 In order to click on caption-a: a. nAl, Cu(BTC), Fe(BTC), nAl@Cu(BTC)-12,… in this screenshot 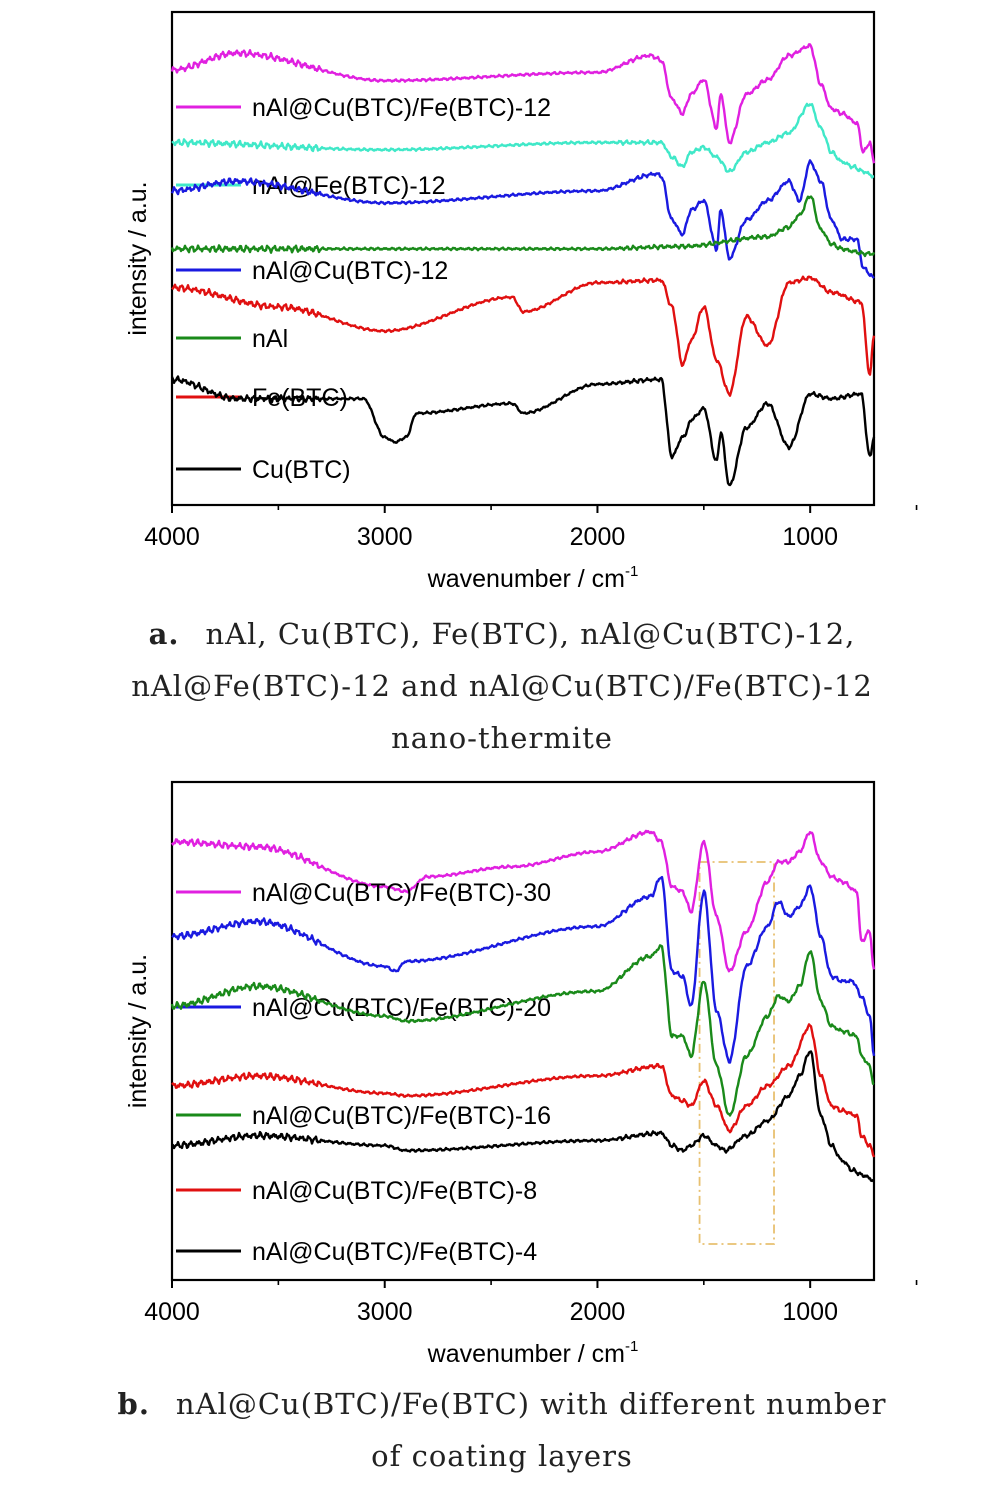, I will do `click(502, 686)`.